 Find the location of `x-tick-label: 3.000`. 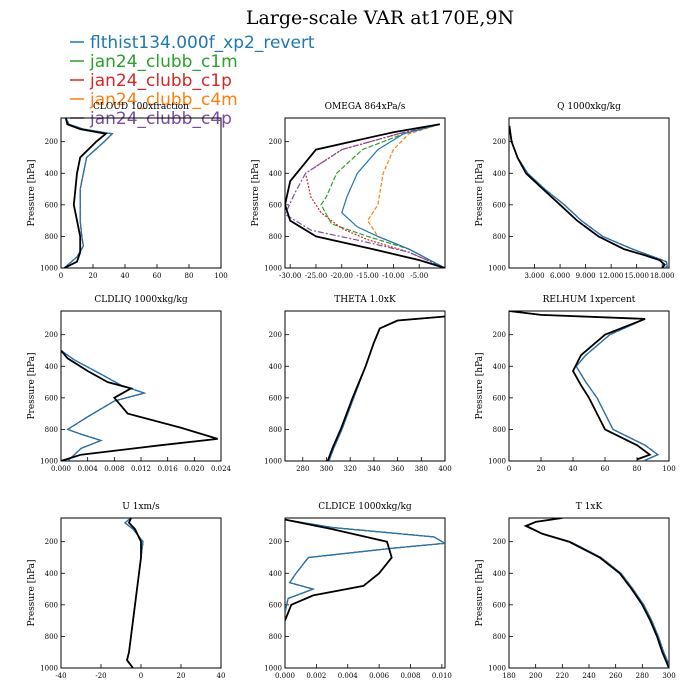

x-tick-label: 3.000 is located at coordinates (535, 276).